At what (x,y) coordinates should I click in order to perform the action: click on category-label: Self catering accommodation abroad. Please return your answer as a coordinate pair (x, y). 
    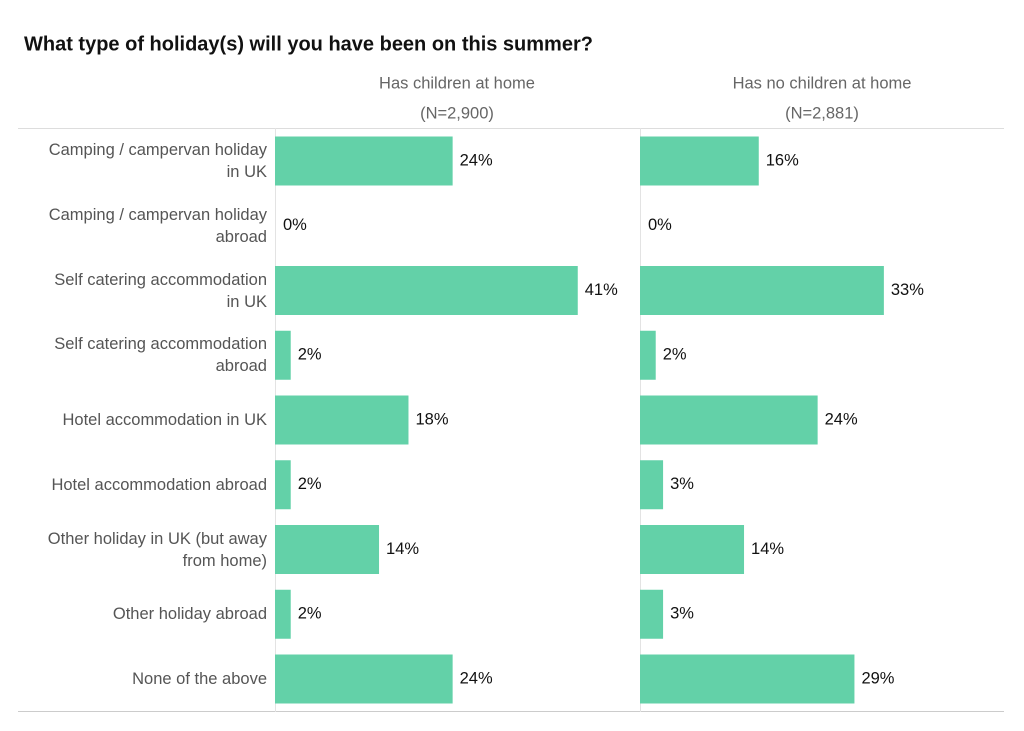
    Looking at the image, I should click on (160, 355).